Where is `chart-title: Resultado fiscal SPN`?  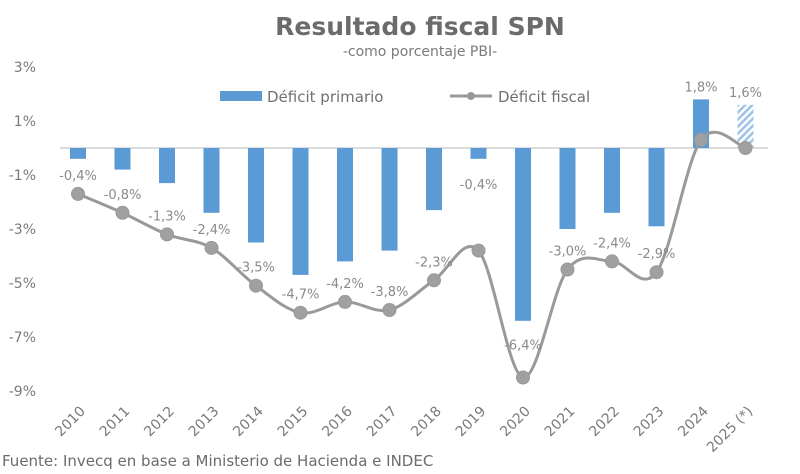
chart-title: Resultado fiscal SPN is located at coordinates (420, 26).